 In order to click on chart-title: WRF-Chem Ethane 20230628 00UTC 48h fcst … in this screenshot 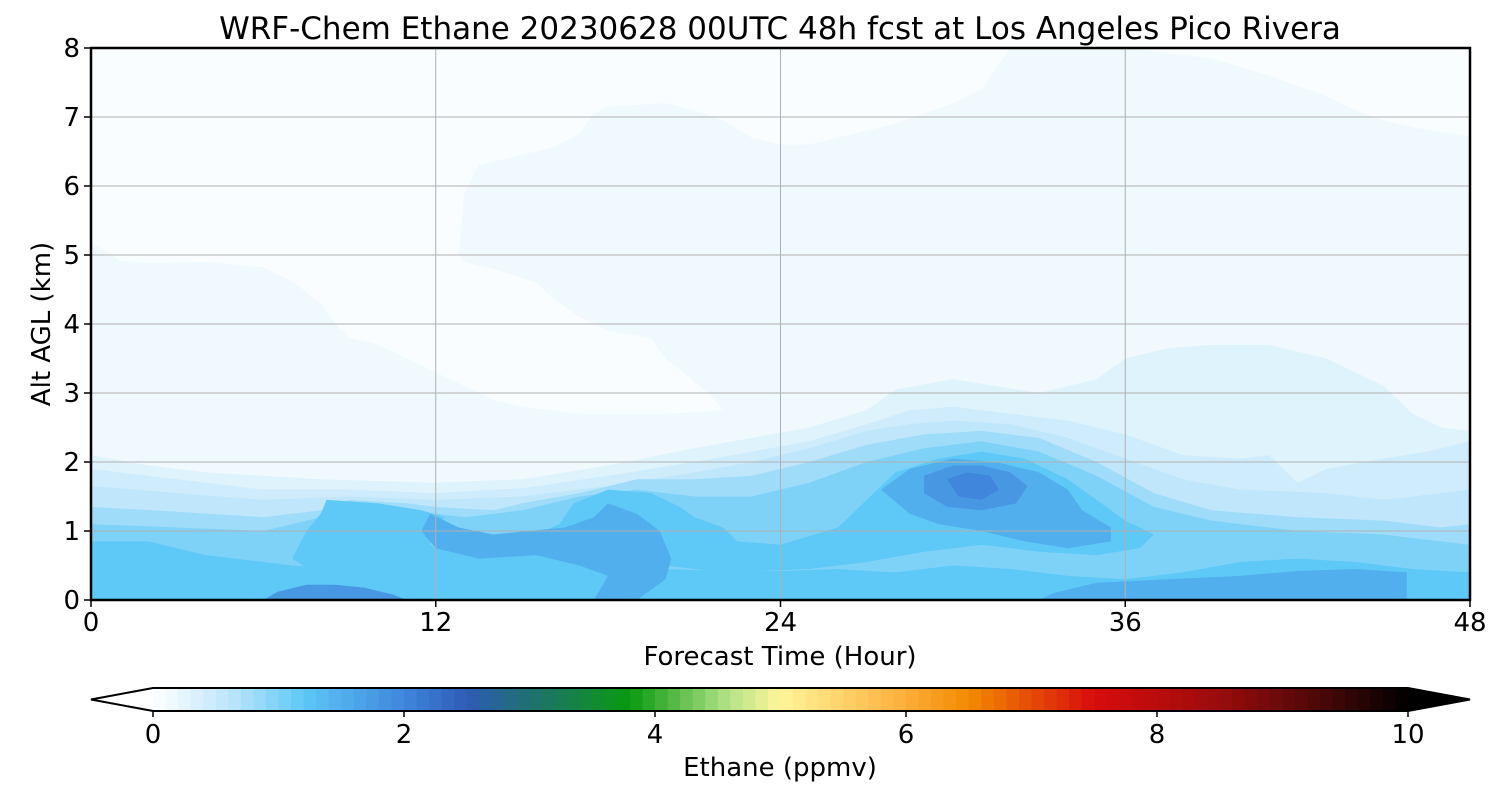, I will do `click(780, 29)`.